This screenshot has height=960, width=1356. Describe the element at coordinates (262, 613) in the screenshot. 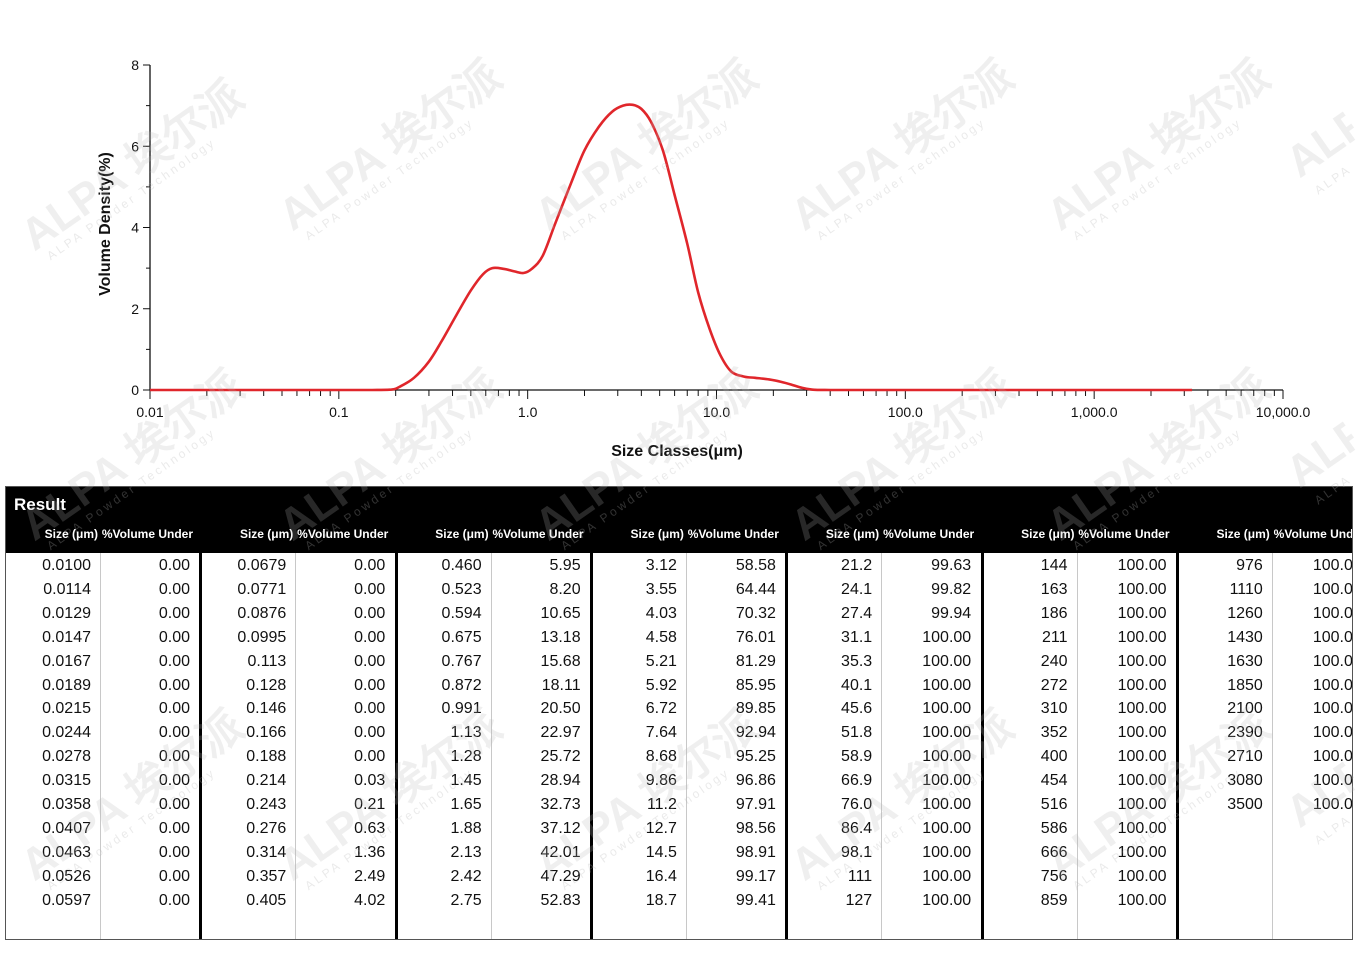

I see `size-cell: 0.0876` at that location.